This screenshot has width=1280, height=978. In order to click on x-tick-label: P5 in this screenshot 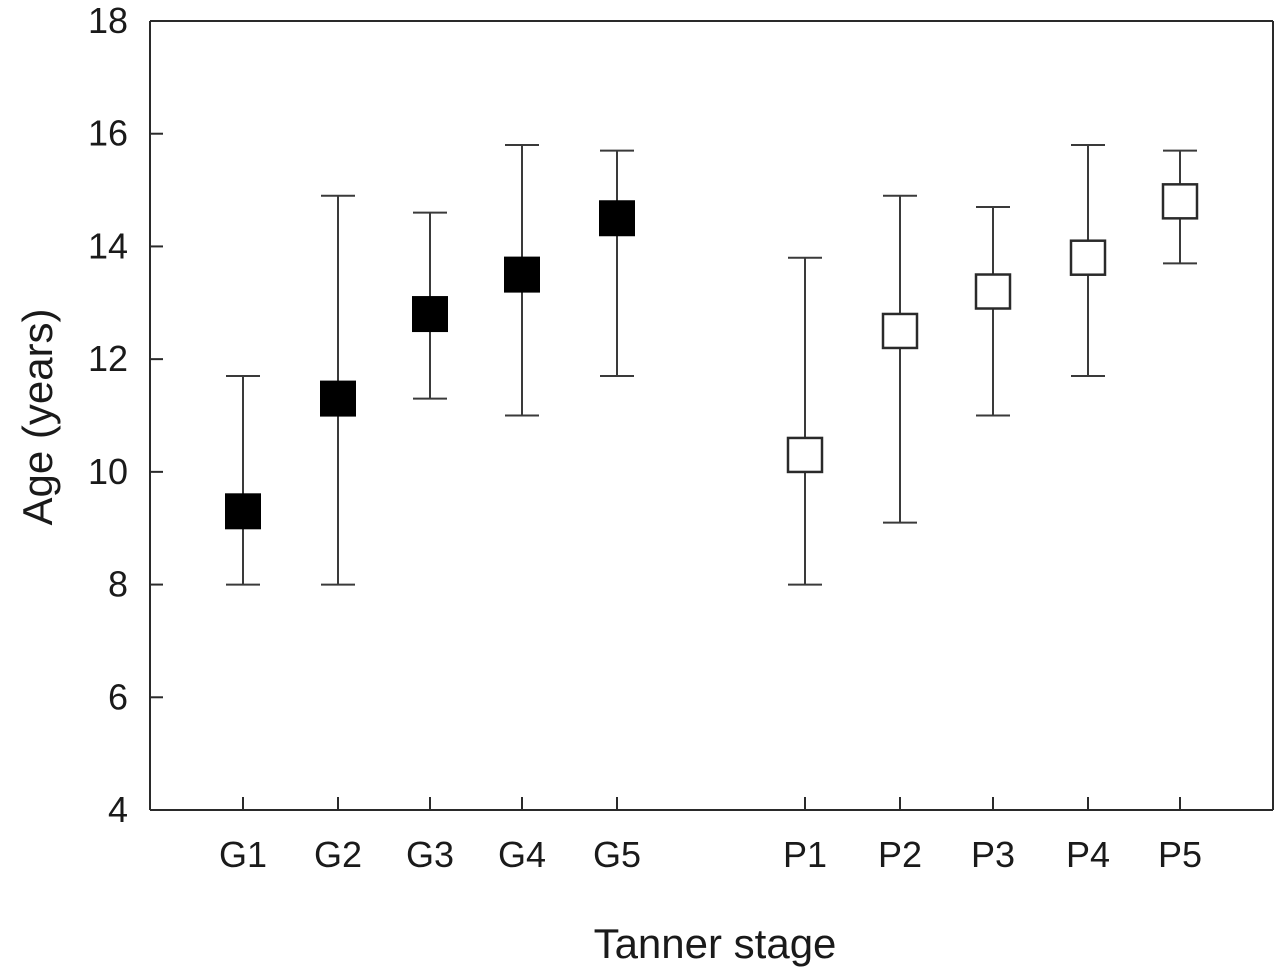, I will do `click(1180, 854)`.